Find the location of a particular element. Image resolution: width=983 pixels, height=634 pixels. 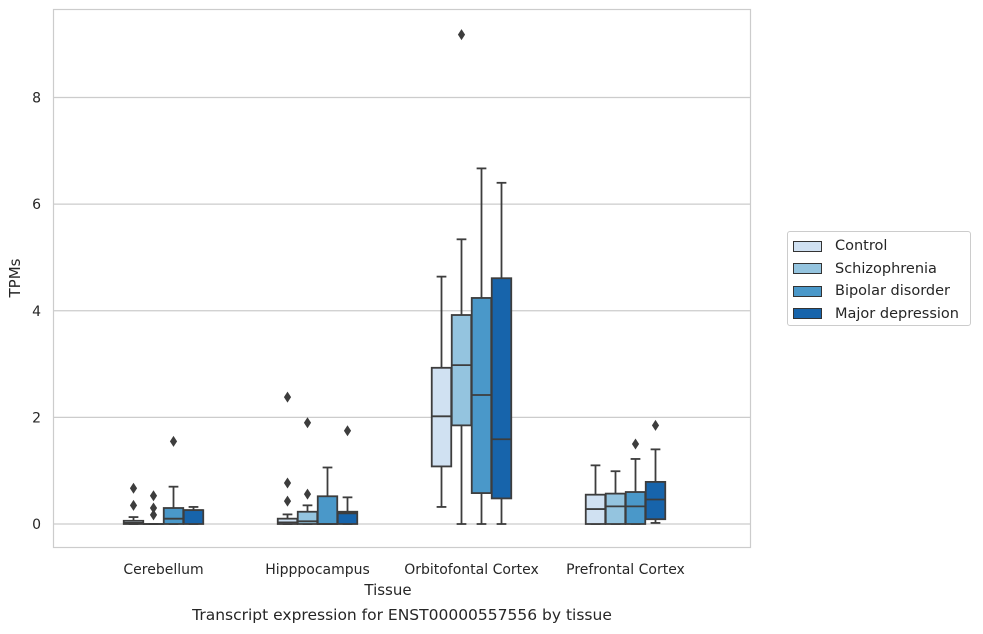

x-tick-label: Cerebellum is located at coordinates (163, 570).